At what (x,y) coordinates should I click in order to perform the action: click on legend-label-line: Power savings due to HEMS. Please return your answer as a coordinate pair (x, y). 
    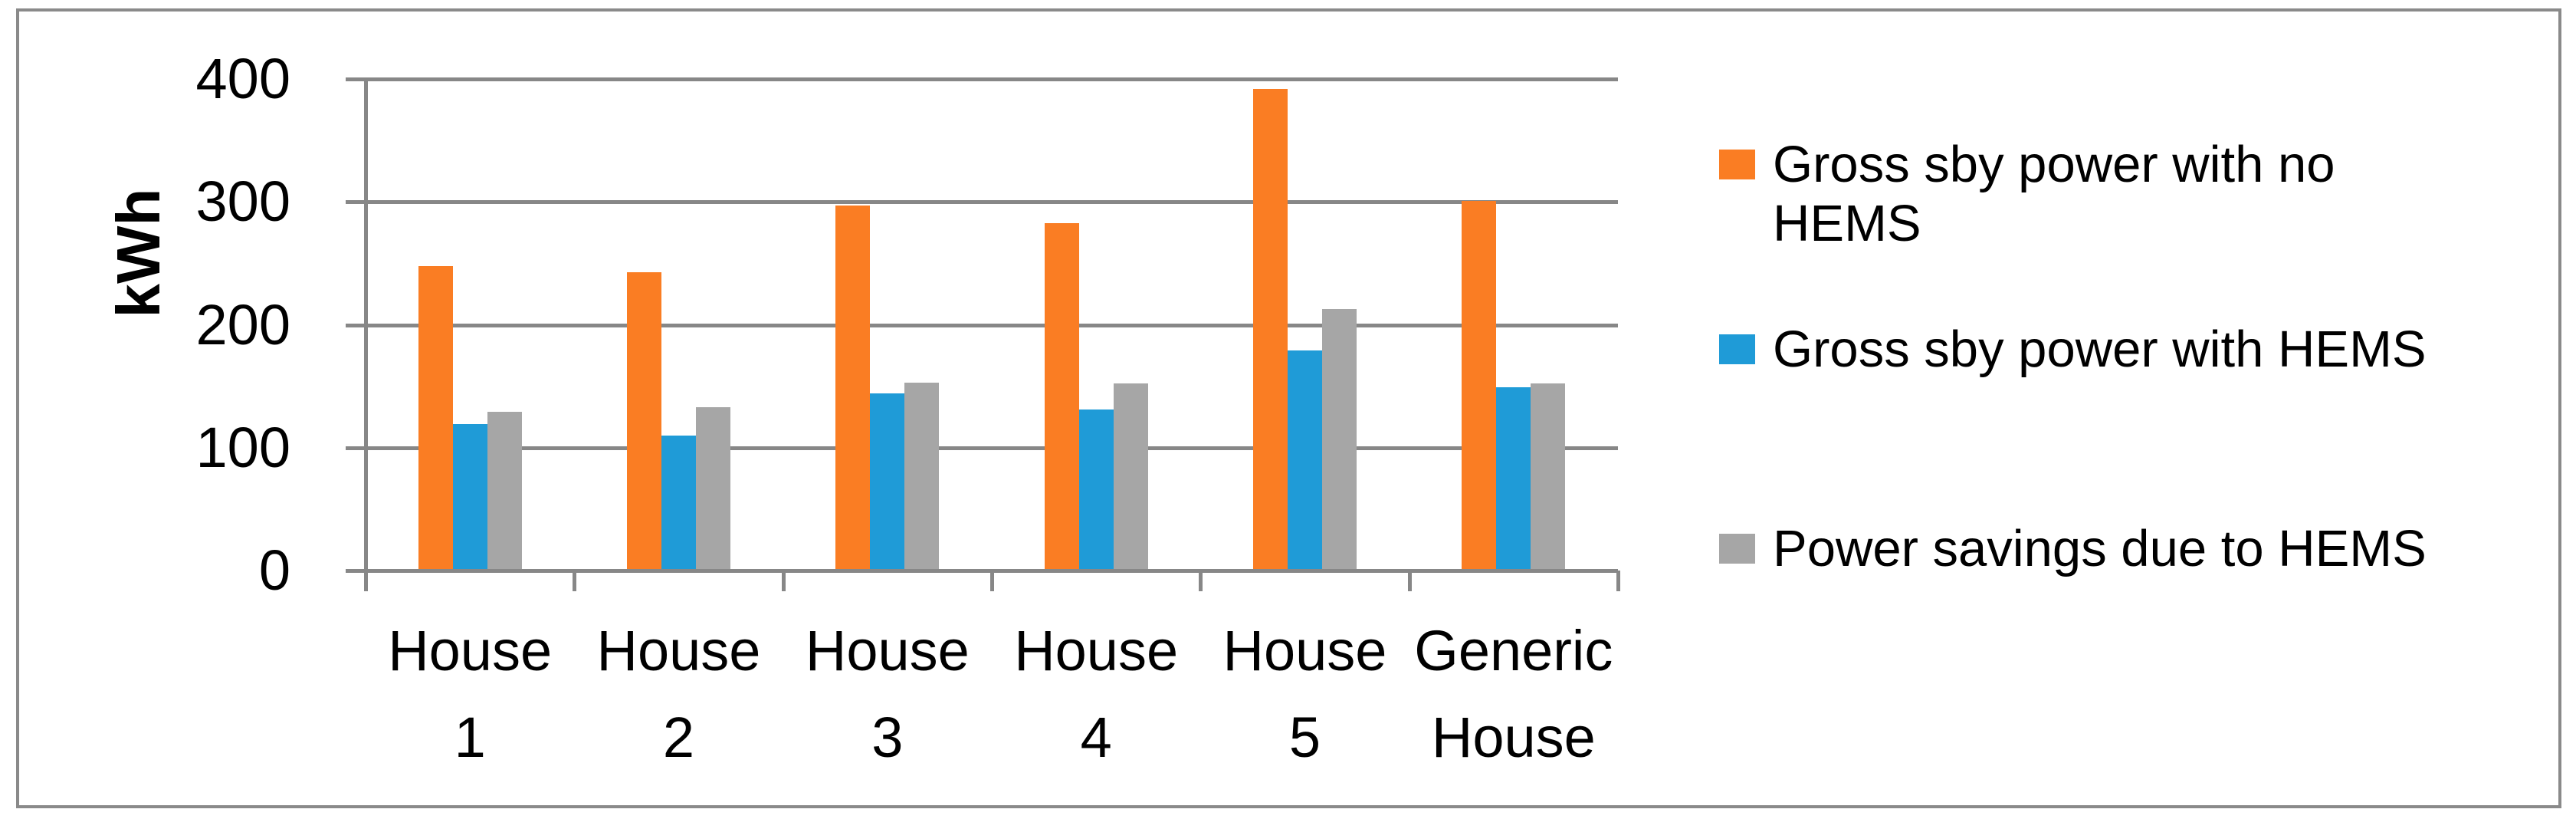
    Looking at the image, I should click on (2100, 548).